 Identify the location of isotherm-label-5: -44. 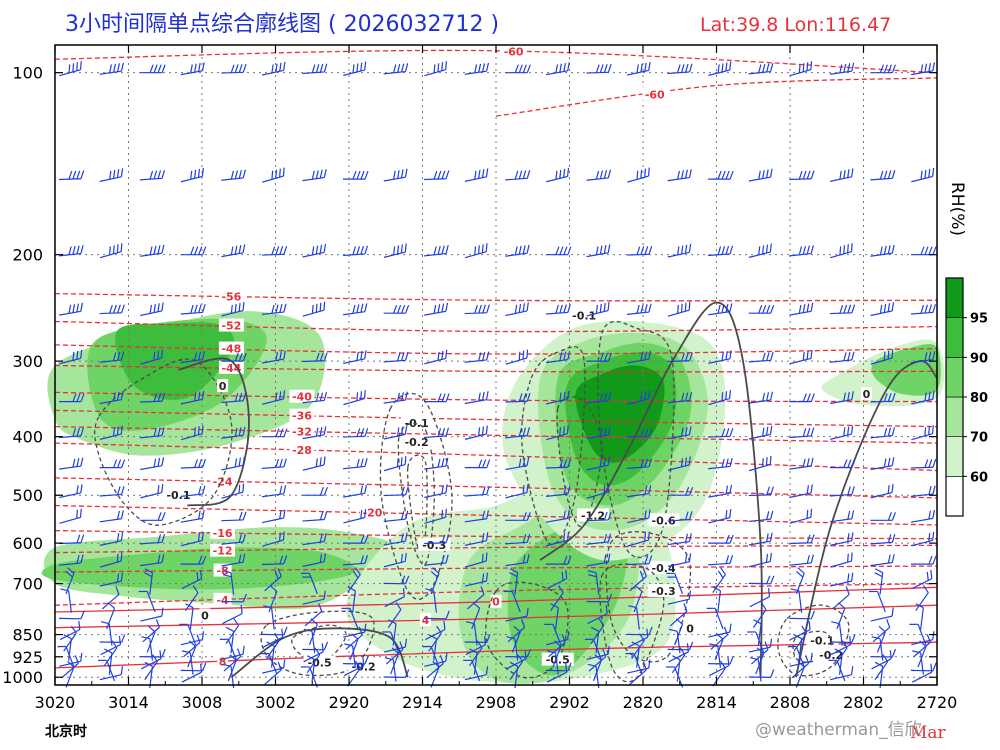
(231, 368).